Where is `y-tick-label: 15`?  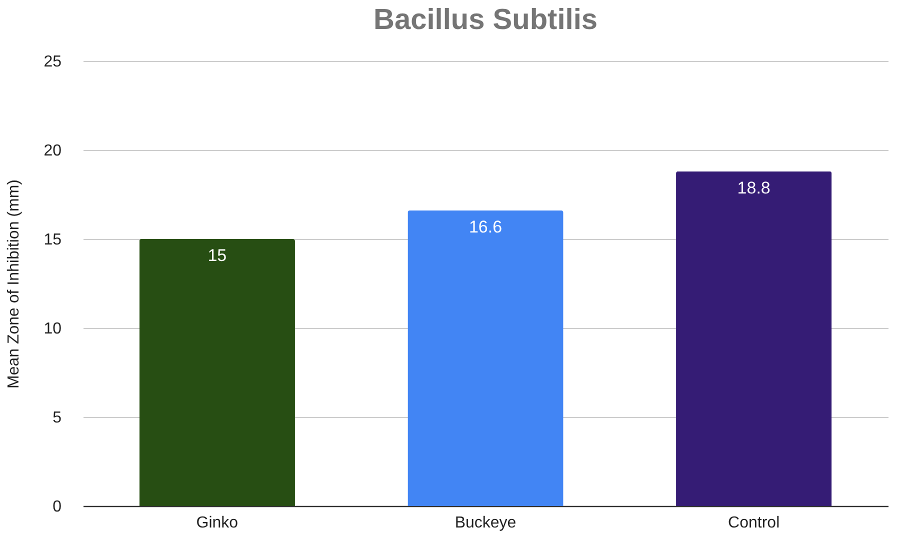
y-tick-label: 15 is located at coordinates (53, 240).